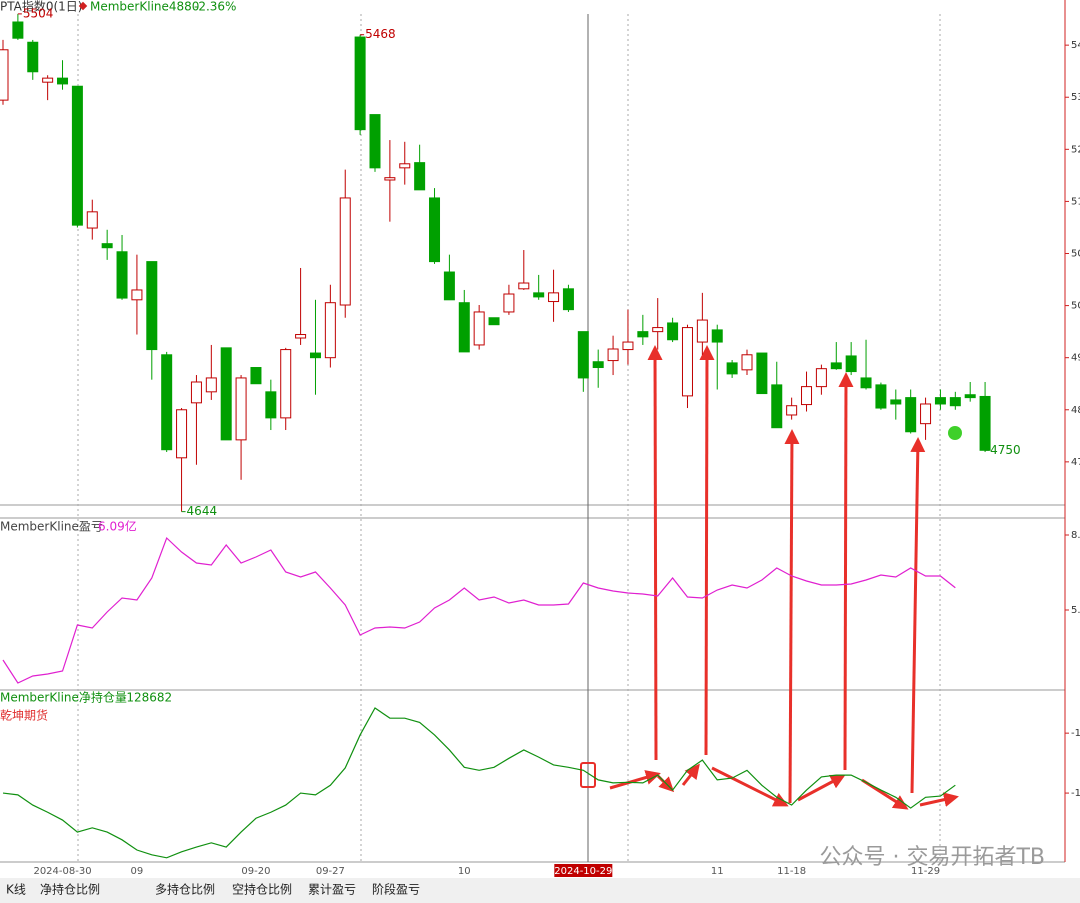  I want to click on legend: MemberKline4880, so click(144, 7).